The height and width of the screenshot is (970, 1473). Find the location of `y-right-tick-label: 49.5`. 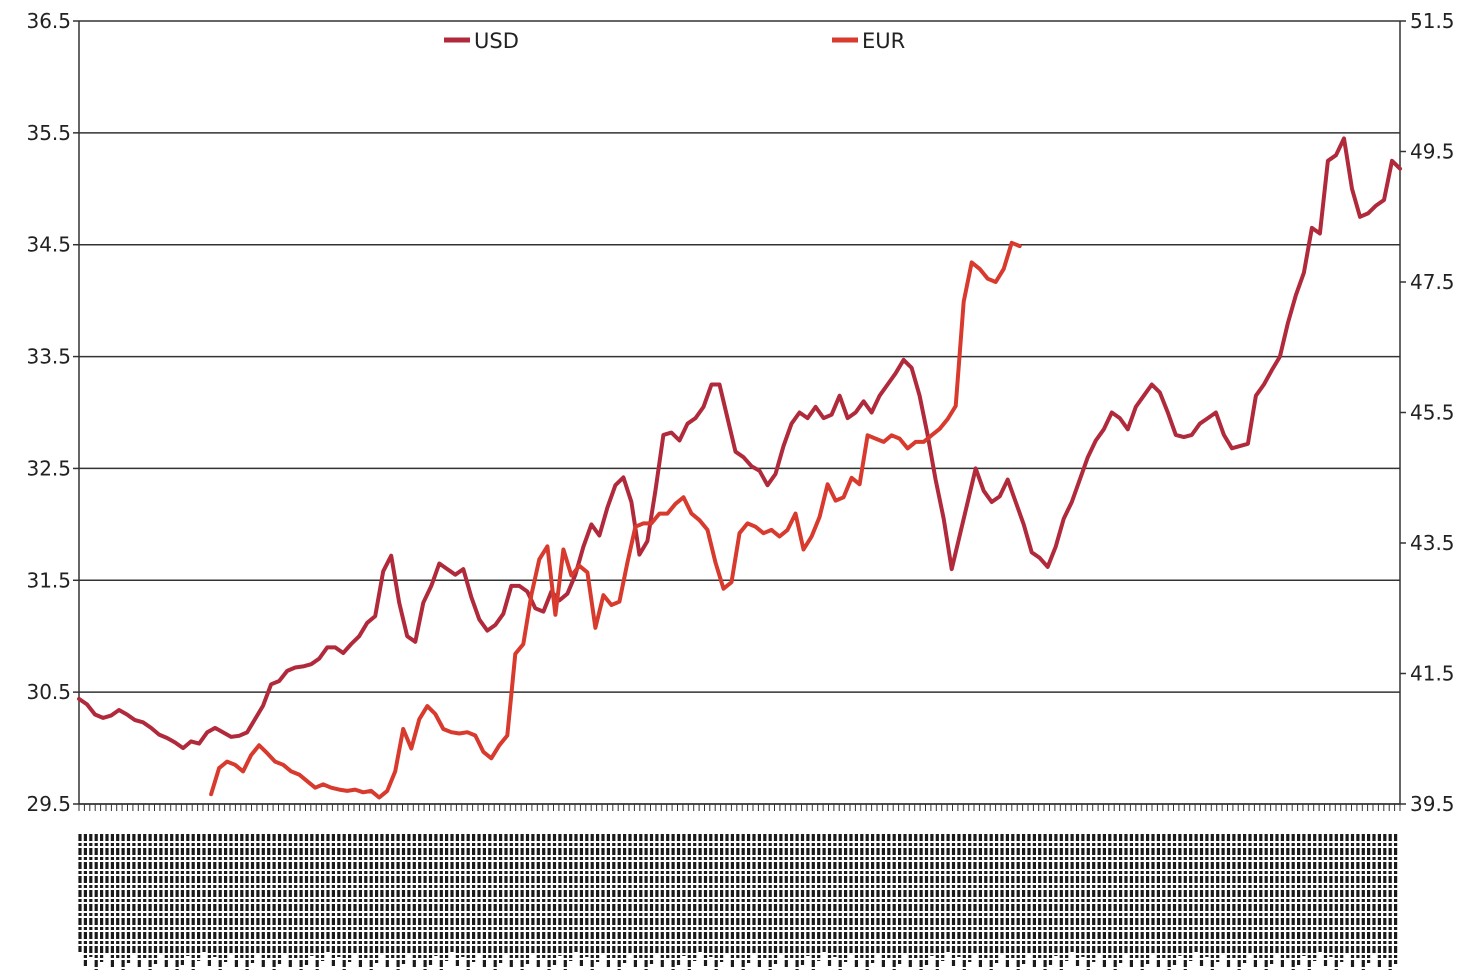

y-right-tick-label: 49.5 is located at coordinates (1432, 152).